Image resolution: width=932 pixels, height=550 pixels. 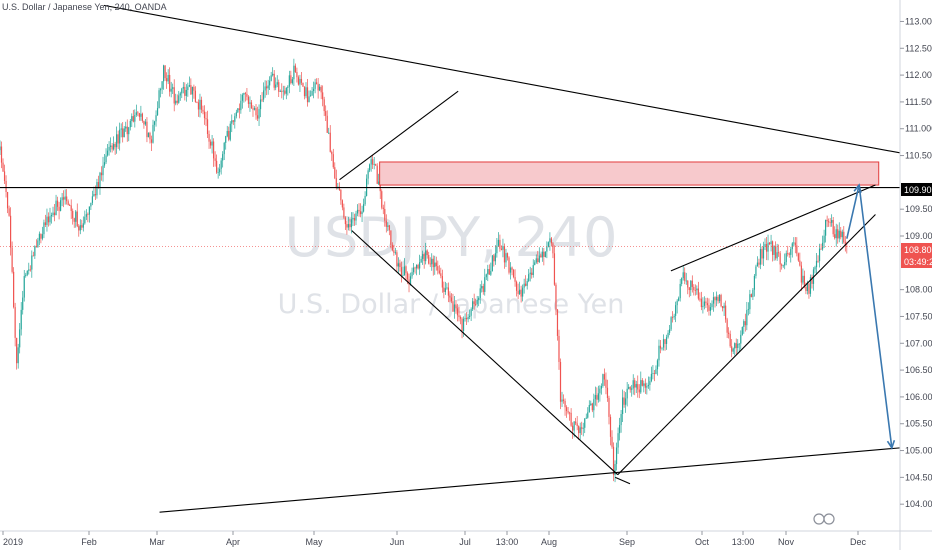 I want to click on y-tick-label: 109.500, so click(x=918, y=209).